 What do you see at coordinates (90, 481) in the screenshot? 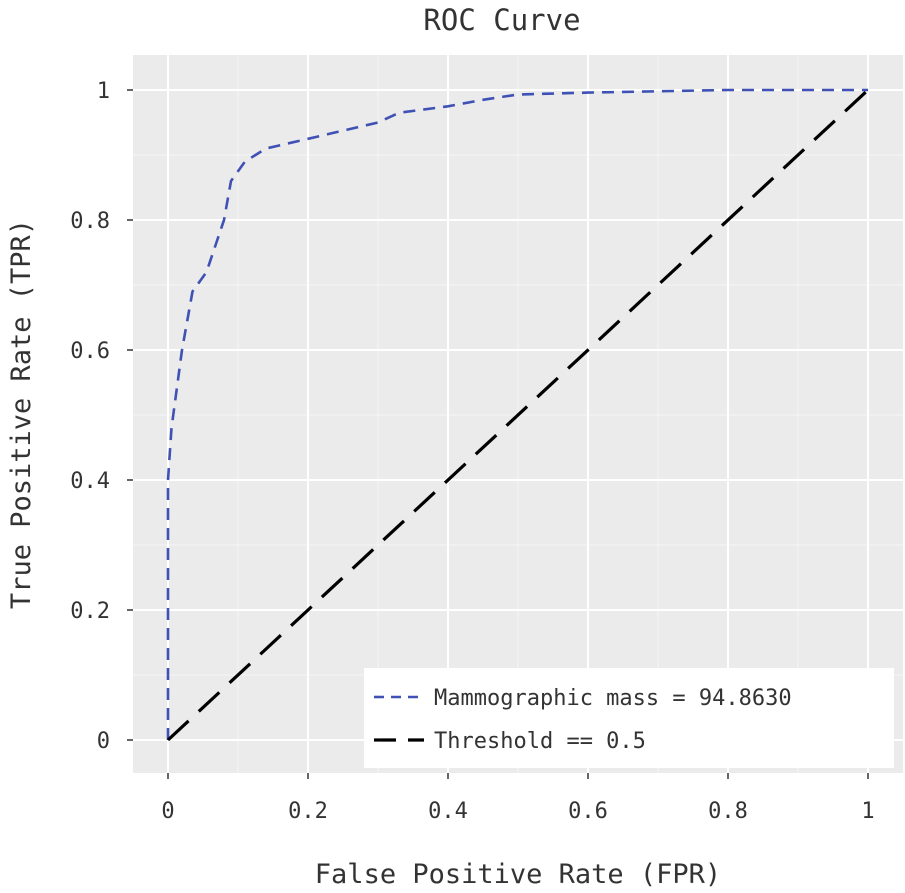
I see `y-tick-label: 0.4` at bounding box center [90, 481].